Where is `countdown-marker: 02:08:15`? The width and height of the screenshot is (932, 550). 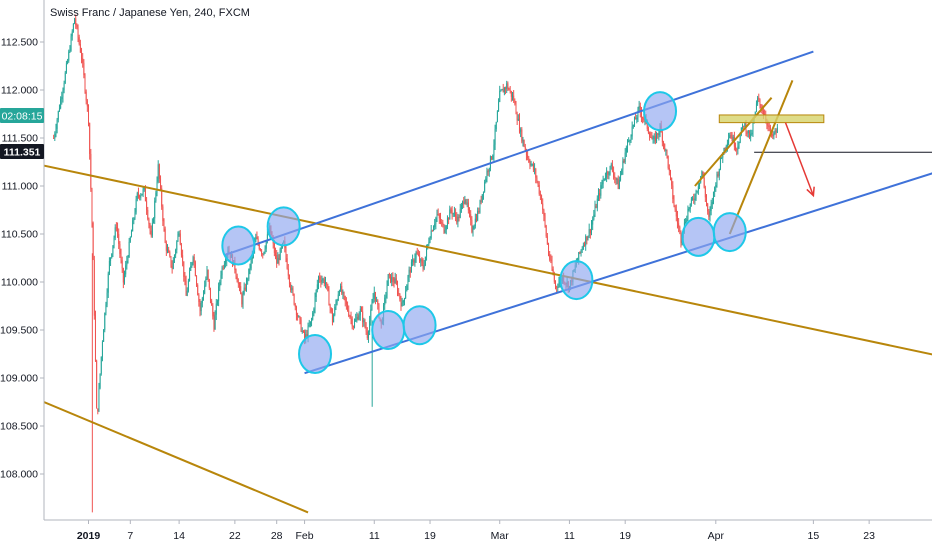
countdown-marker: 02:08:15 is located at coordinates (22, 115).